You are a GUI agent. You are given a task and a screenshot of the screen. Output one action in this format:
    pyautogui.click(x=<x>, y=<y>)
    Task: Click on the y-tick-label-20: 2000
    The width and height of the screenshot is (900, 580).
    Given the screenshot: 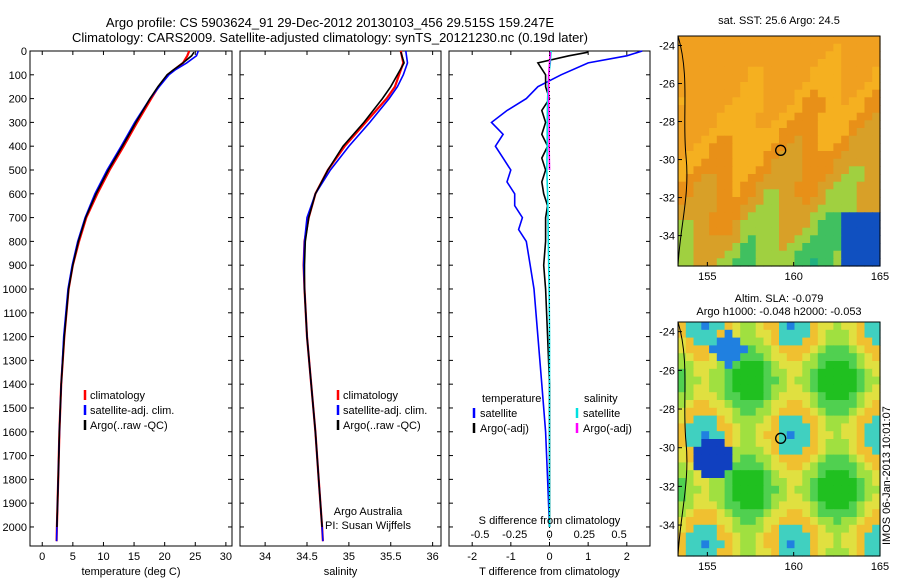 What is the action you would take?
    pyautogui.click(x=15, y=528)
    